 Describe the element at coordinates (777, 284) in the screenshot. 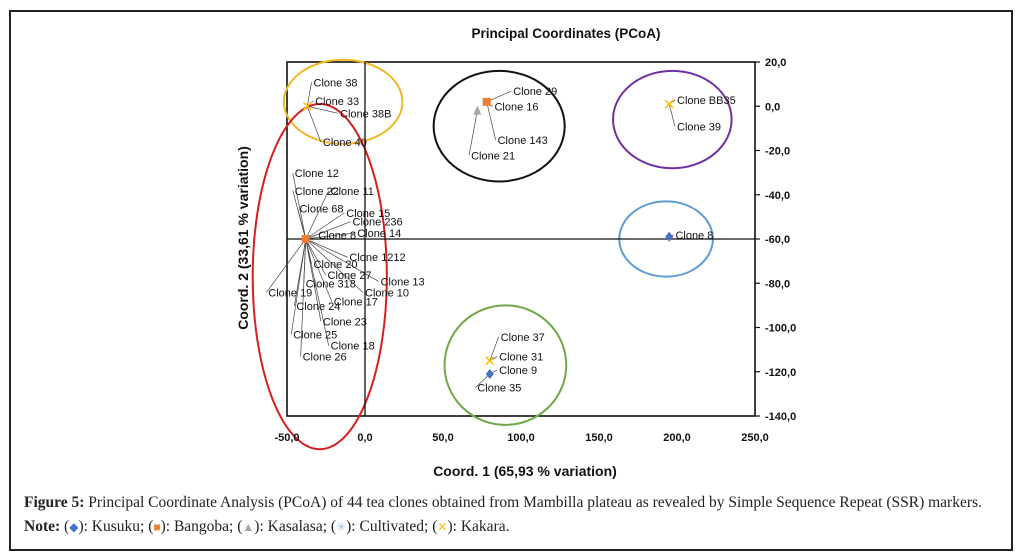

I see `y-tick-label: -80,0` at that location.